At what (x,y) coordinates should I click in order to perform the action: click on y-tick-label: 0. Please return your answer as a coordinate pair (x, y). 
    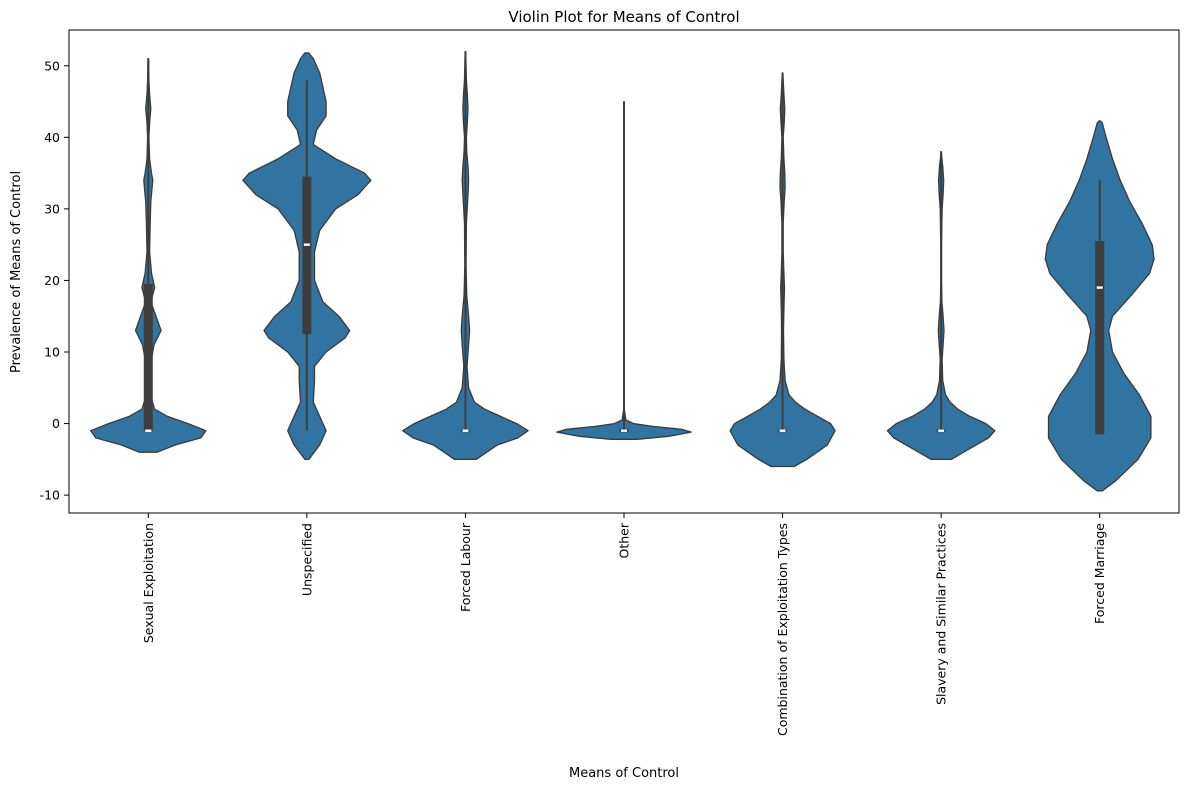
    Looking at the image, I should click on (56, 423).